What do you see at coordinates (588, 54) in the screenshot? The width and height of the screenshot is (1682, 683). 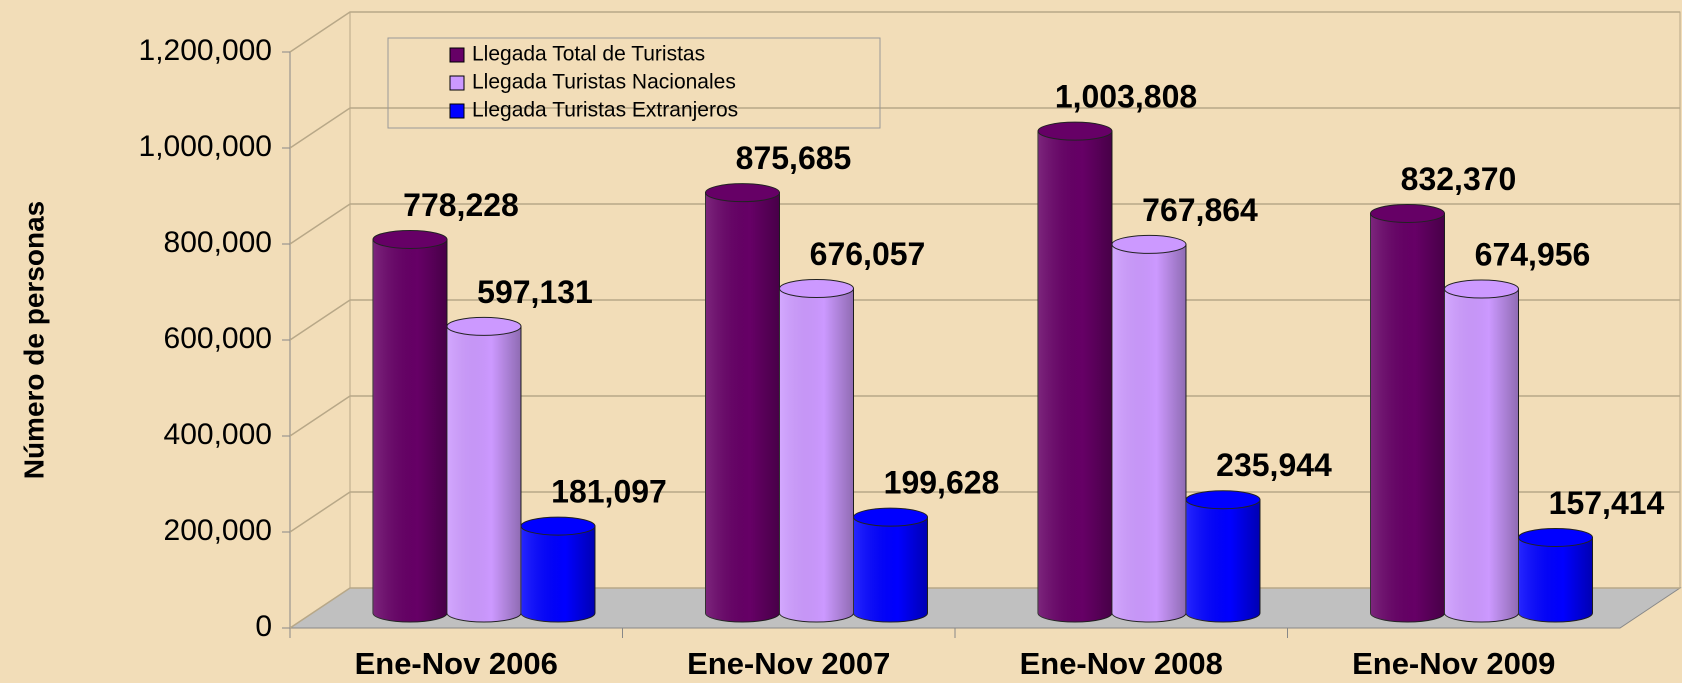 I see `legend-label: Llegada Total de Turistas` at bounding box center [588, 54].